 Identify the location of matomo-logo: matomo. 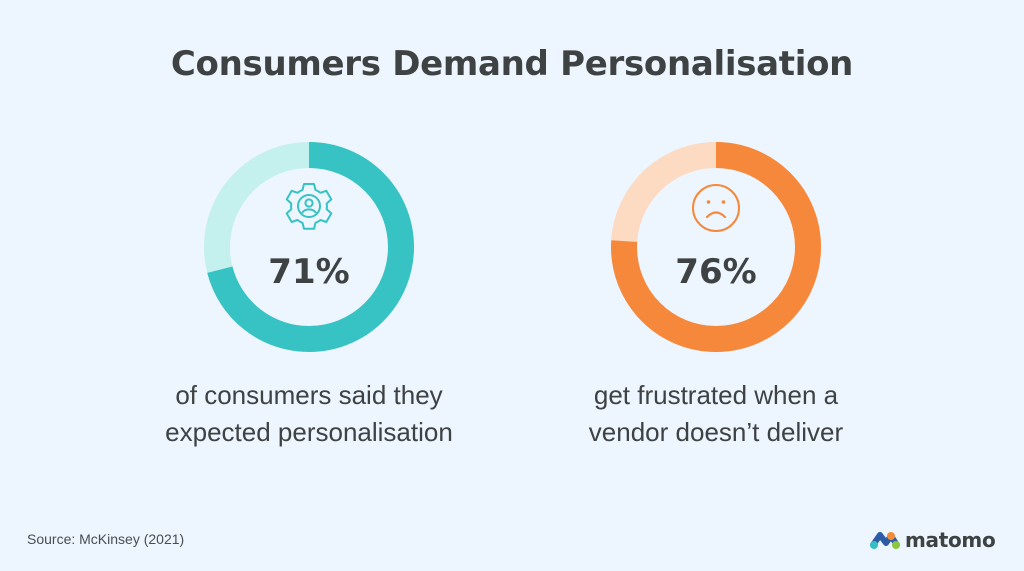
(933, 540).